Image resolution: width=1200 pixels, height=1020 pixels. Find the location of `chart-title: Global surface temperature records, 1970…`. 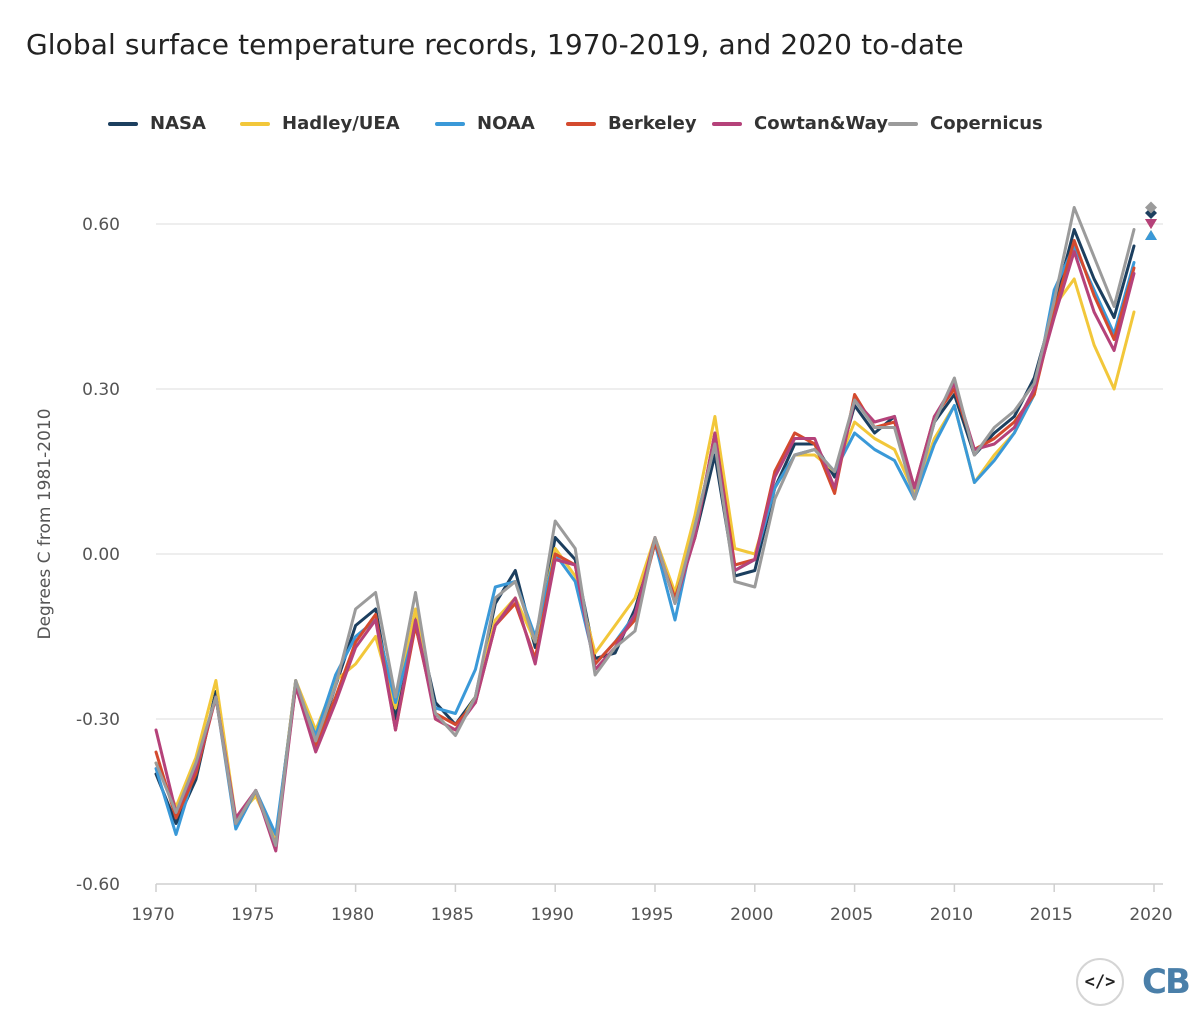

chart-title: Global surface temperature records, 1970… is located at coordinates (495, 44).